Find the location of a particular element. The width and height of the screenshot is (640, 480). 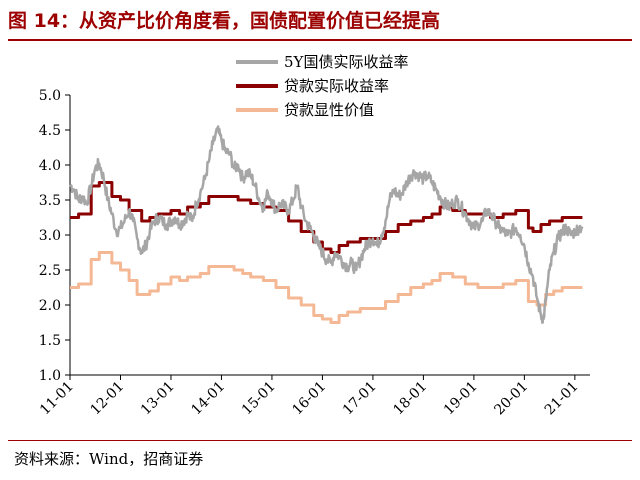

y-tick-label: 4.0 is located at coordinates (50, 166).